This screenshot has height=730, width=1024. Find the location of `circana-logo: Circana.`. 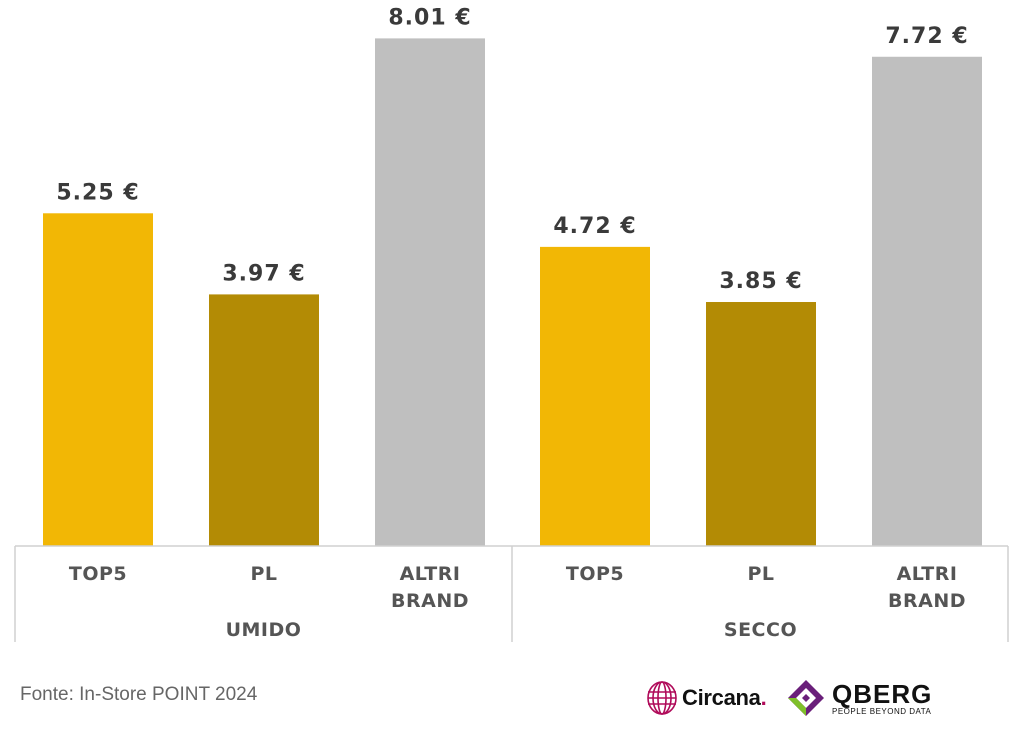

circana-logo: Circana. is located at coordinates (706, 698).